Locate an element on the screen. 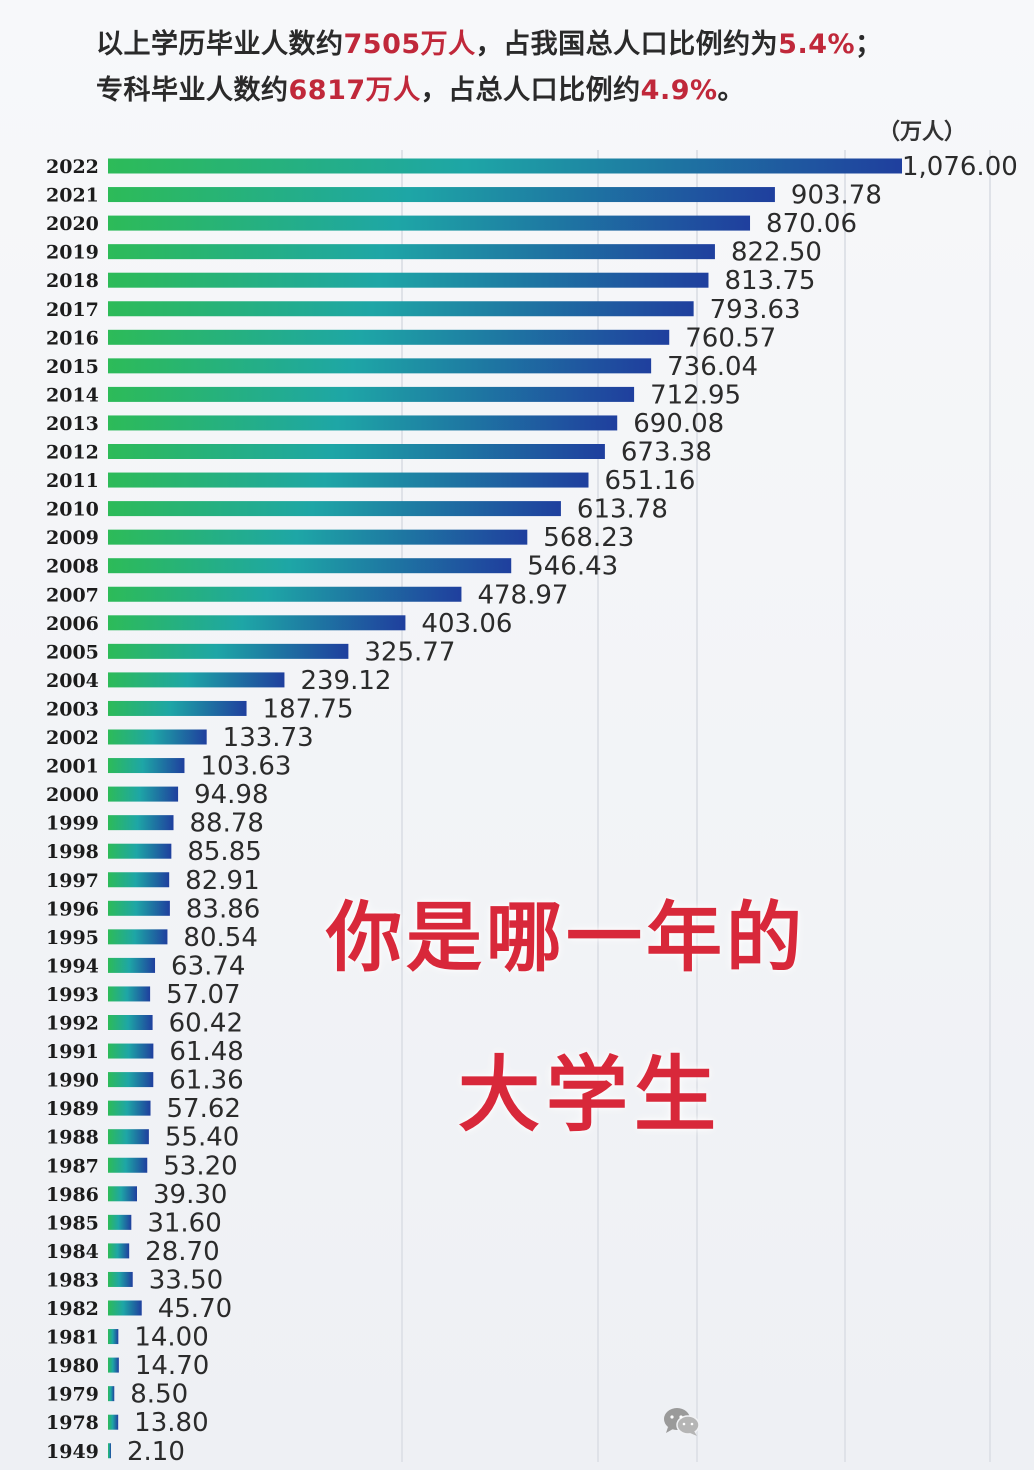  year-label: 1949 is located at coordinates (72, 1452).